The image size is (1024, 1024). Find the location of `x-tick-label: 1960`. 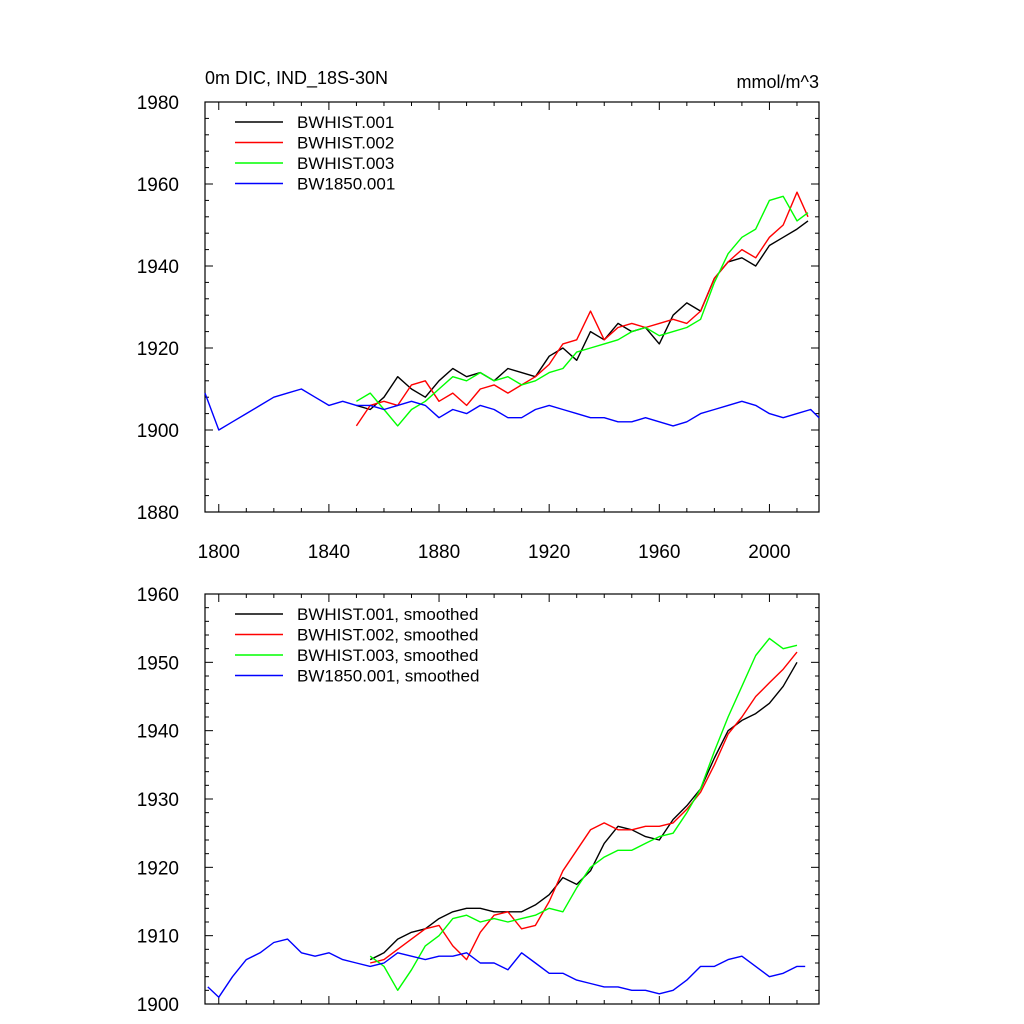

x-tick-label: 1960 is located at coordinates (659, 552).